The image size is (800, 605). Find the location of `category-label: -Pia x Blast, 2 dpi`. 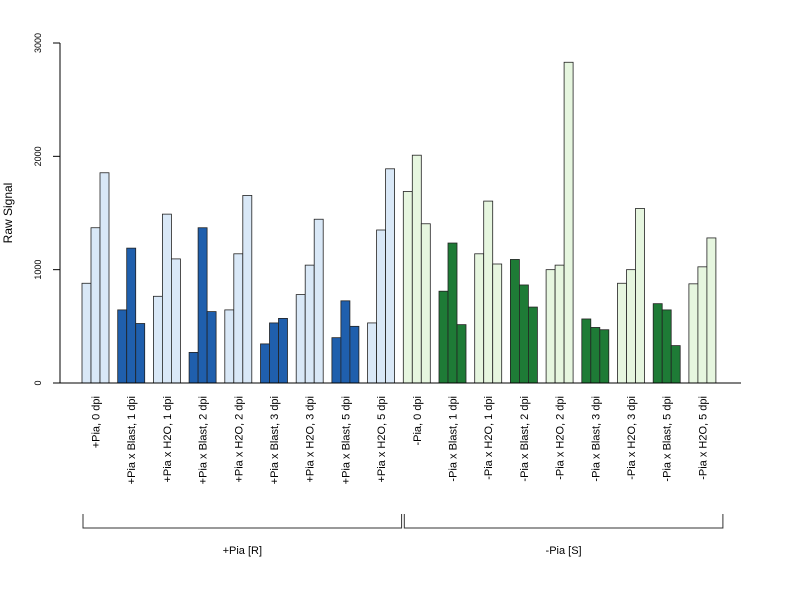

category-label: -Pia x Blast, 2 dpi is located at coordinates (525, 439).